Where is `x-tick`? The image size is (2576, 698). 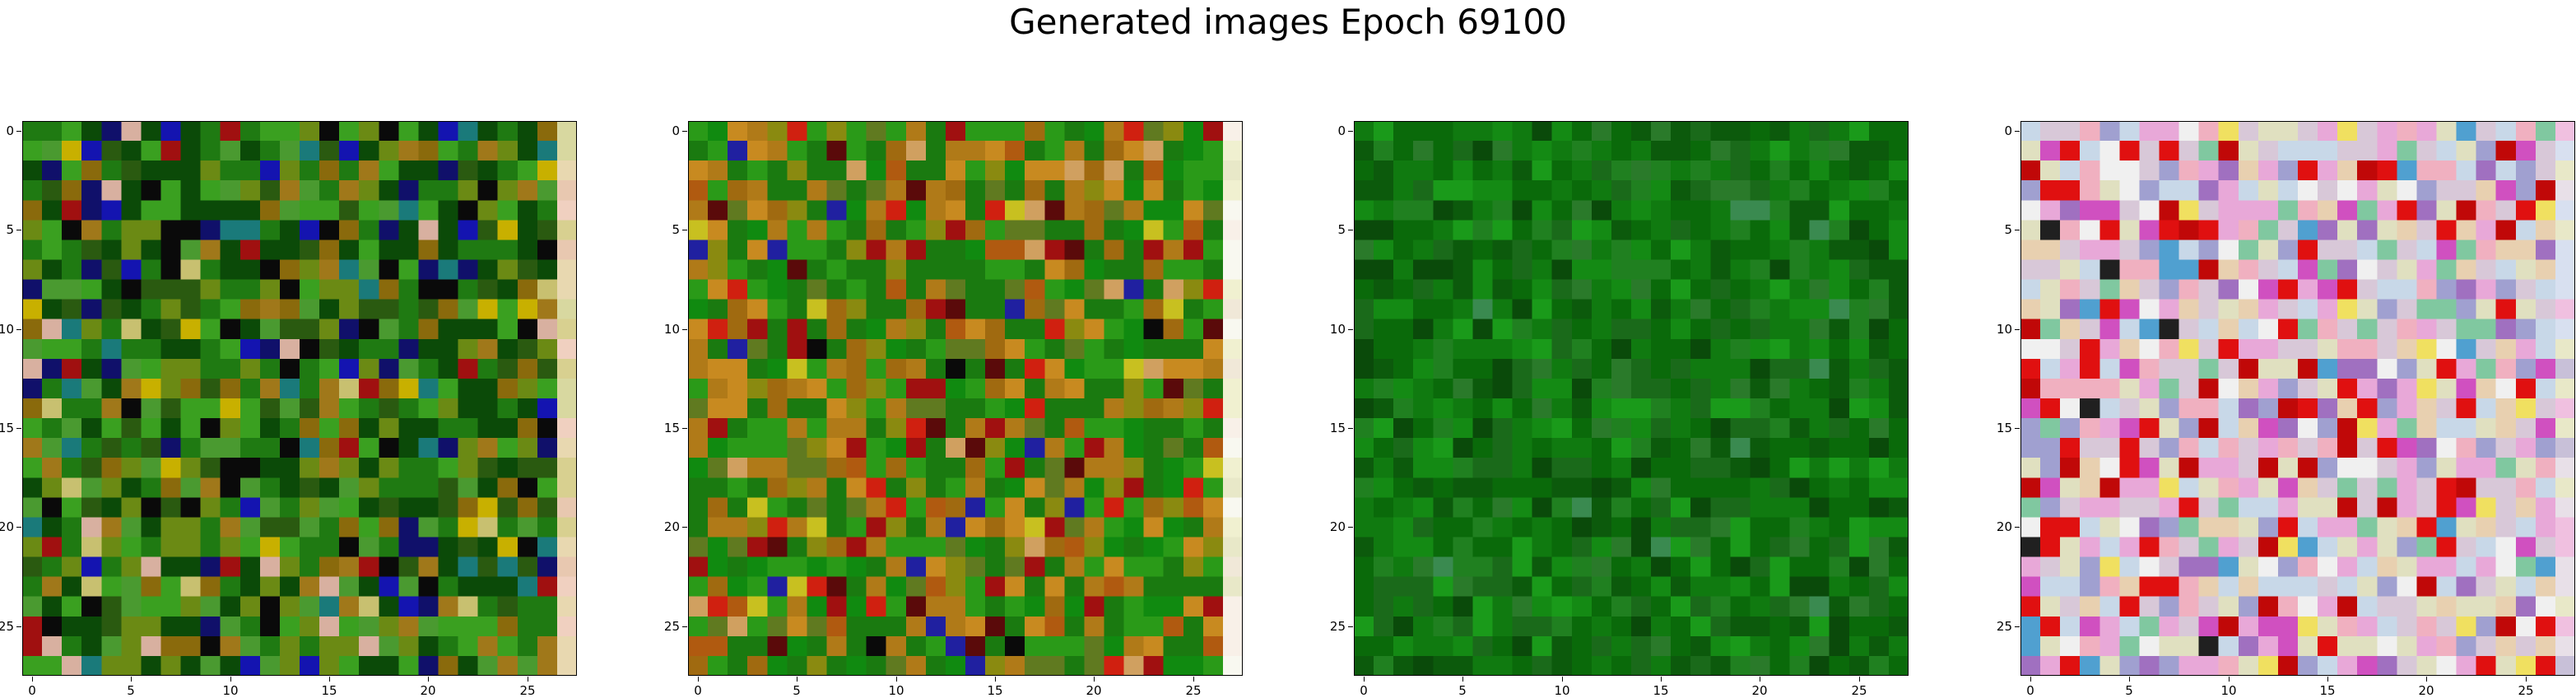
x-tick is located at coordinates (2526, 679).